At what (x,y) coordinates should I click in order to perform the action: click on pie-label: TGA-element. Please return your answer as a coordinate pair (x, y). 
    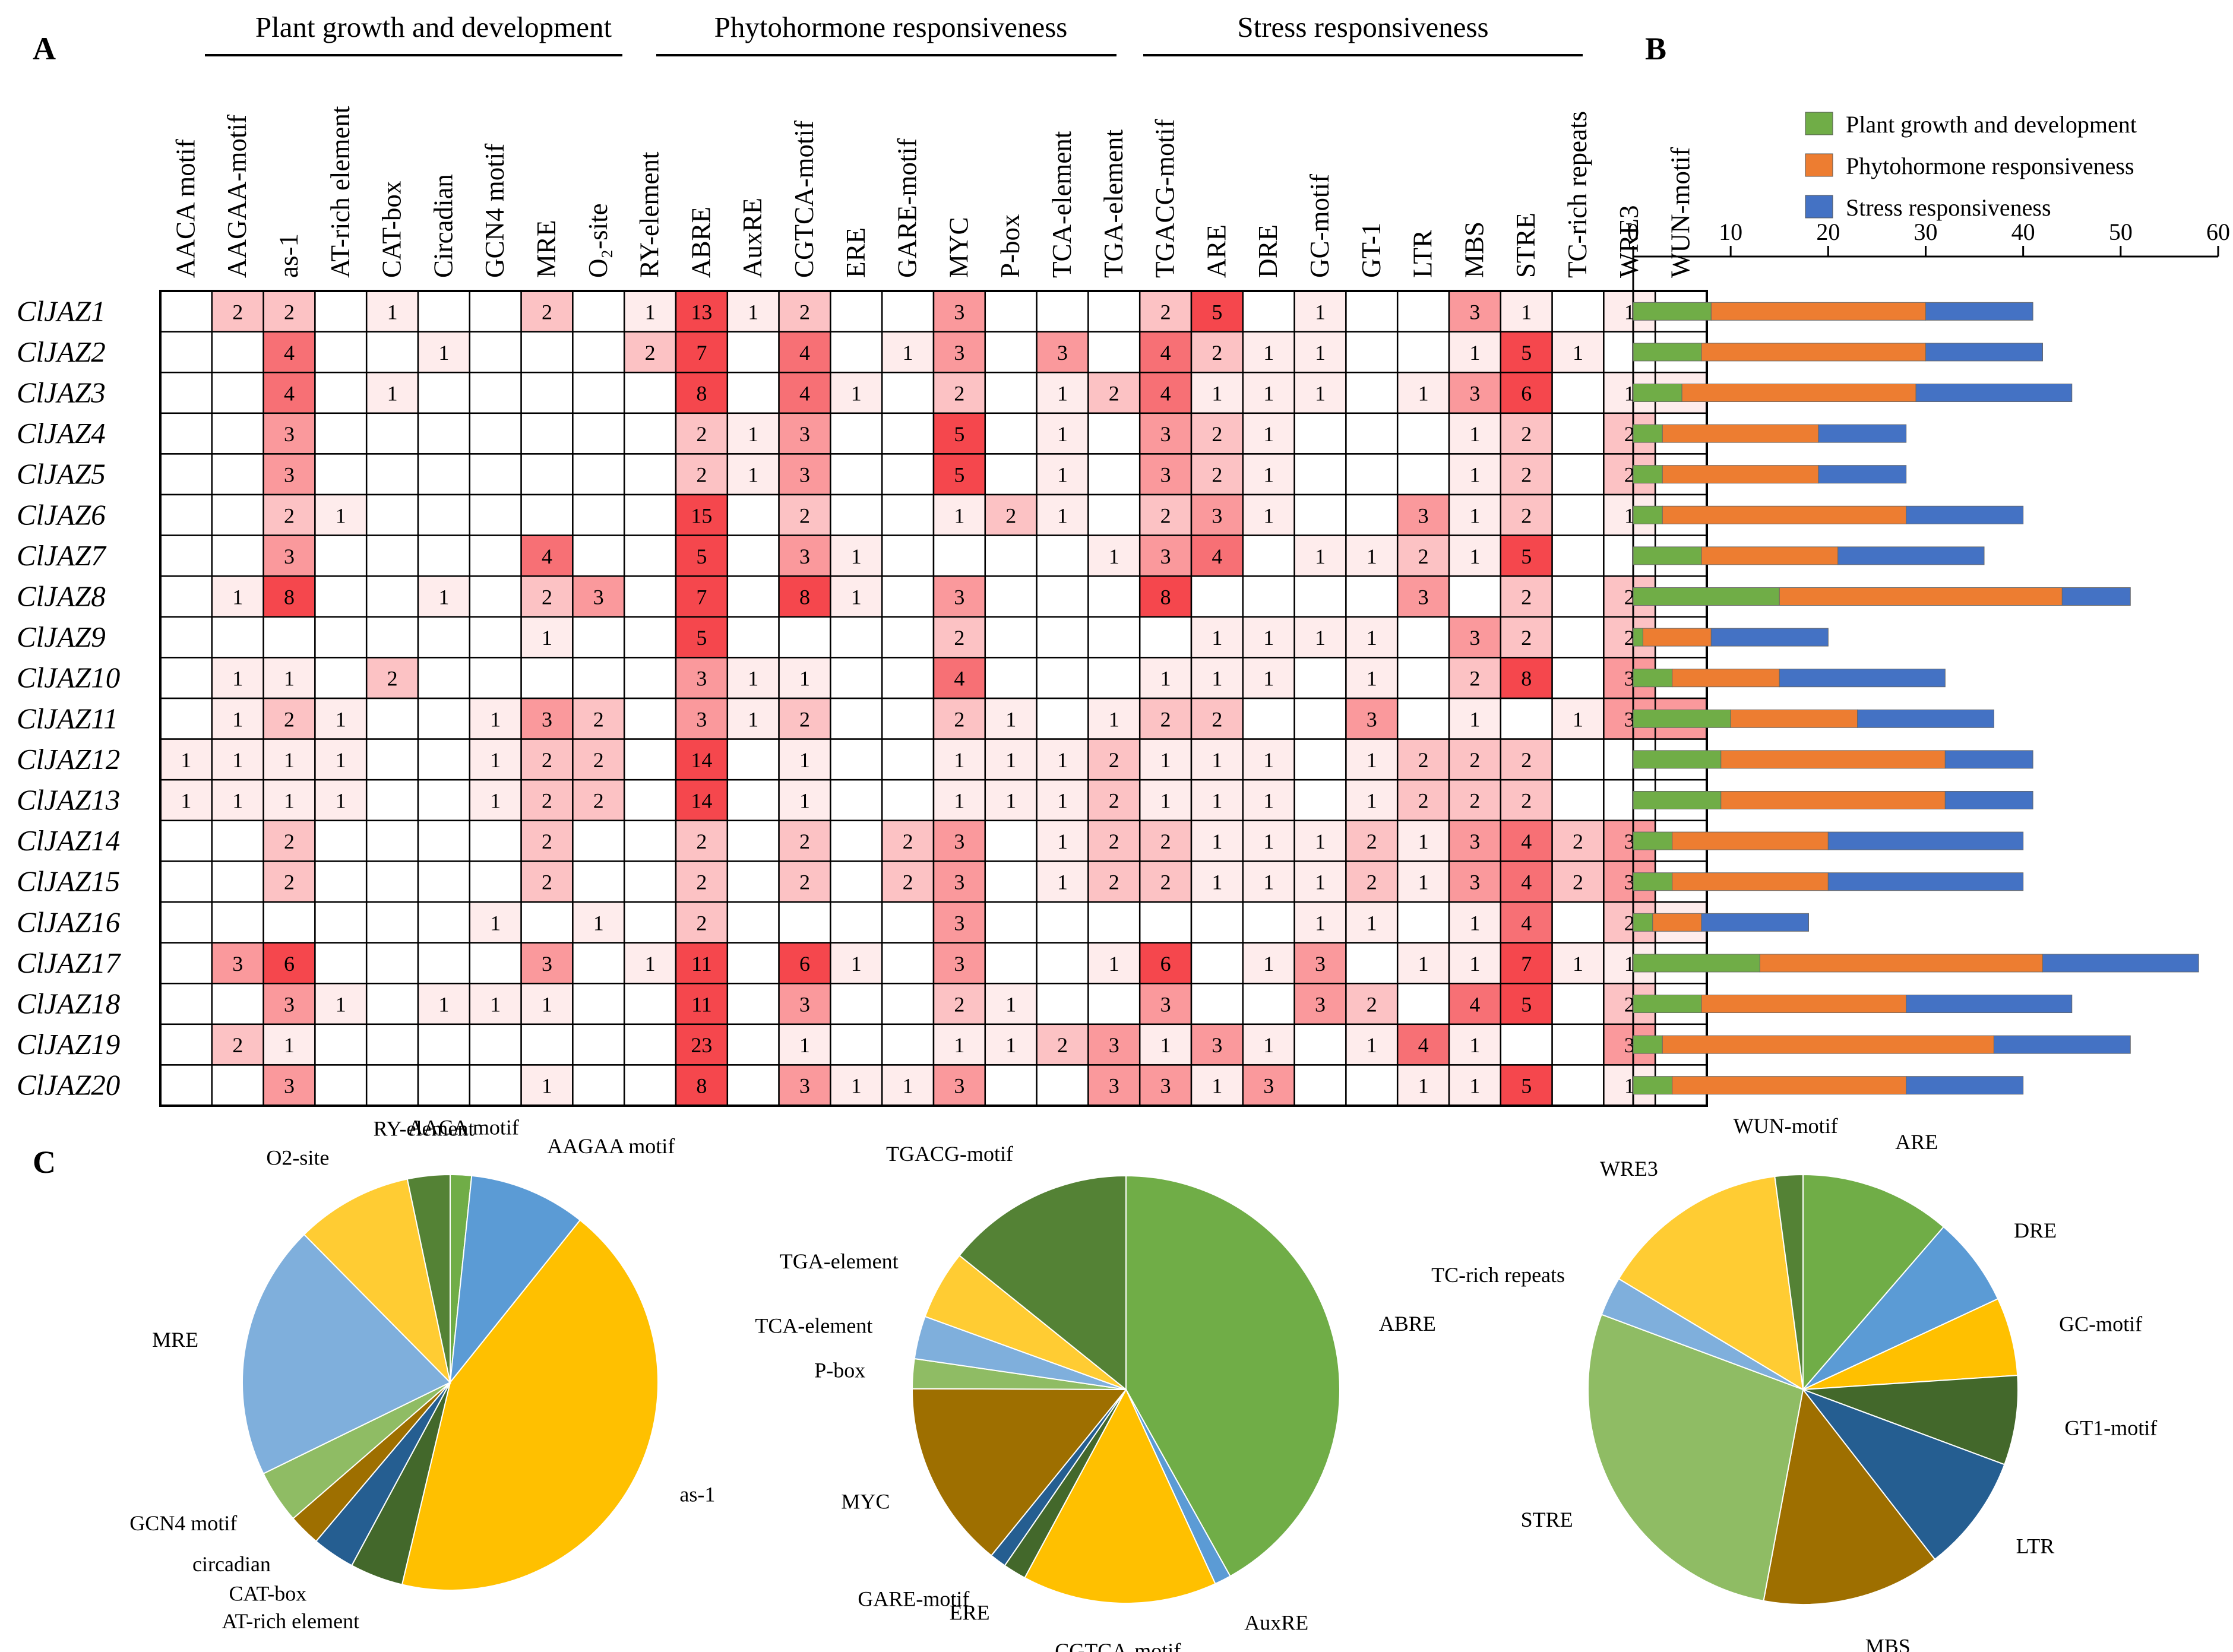
    Looking at the image, I should click on (839, 1261).